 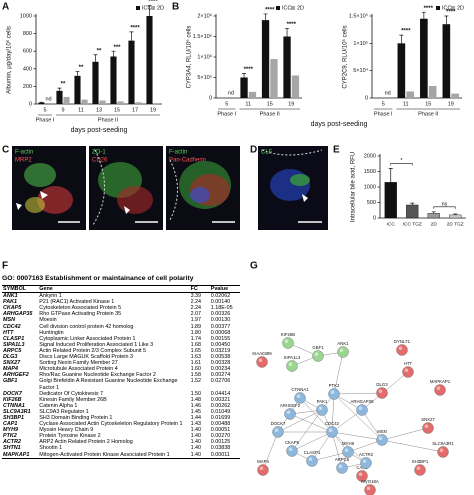 What do you see at coordinates (80, 314) in the screenshot?
I see `table-cell: Rho GTPase Activating Protein 35` at bounding box center [80, 314].